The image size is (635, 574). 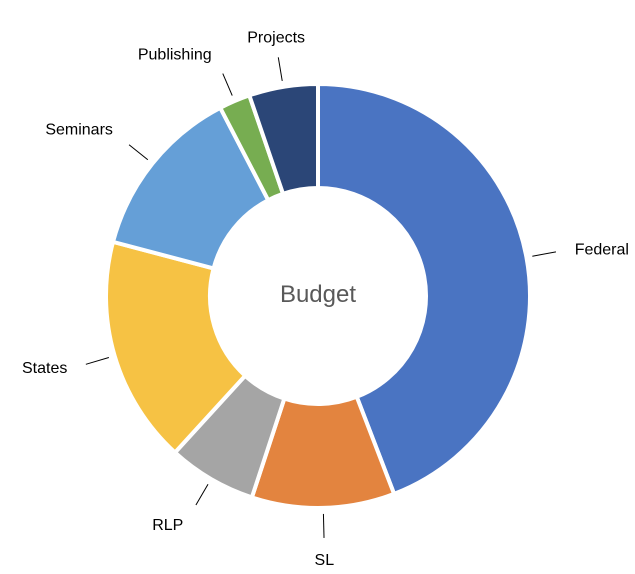 I want to click on label-projects: Projects, so click(x=276, y=37).